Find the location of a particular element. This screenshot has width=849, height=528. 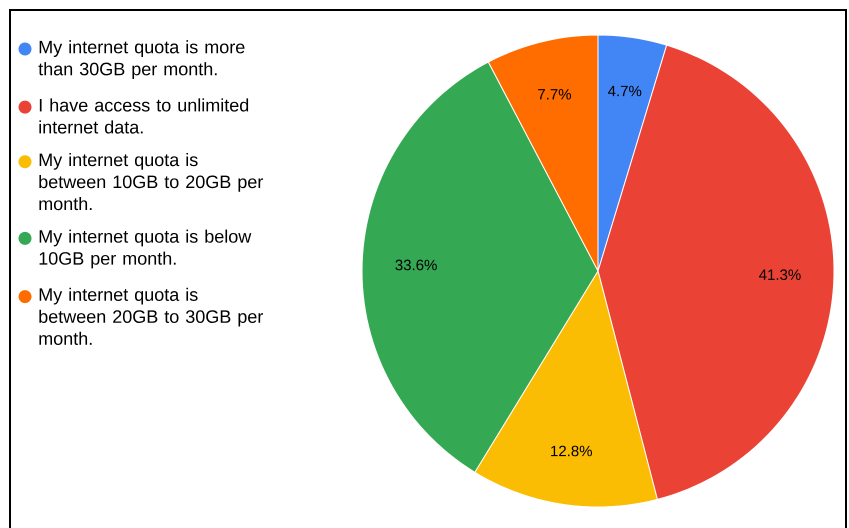

legend-label: My internet quota is between 10GB to 20GB per month. is located at coordinates (151, 181).